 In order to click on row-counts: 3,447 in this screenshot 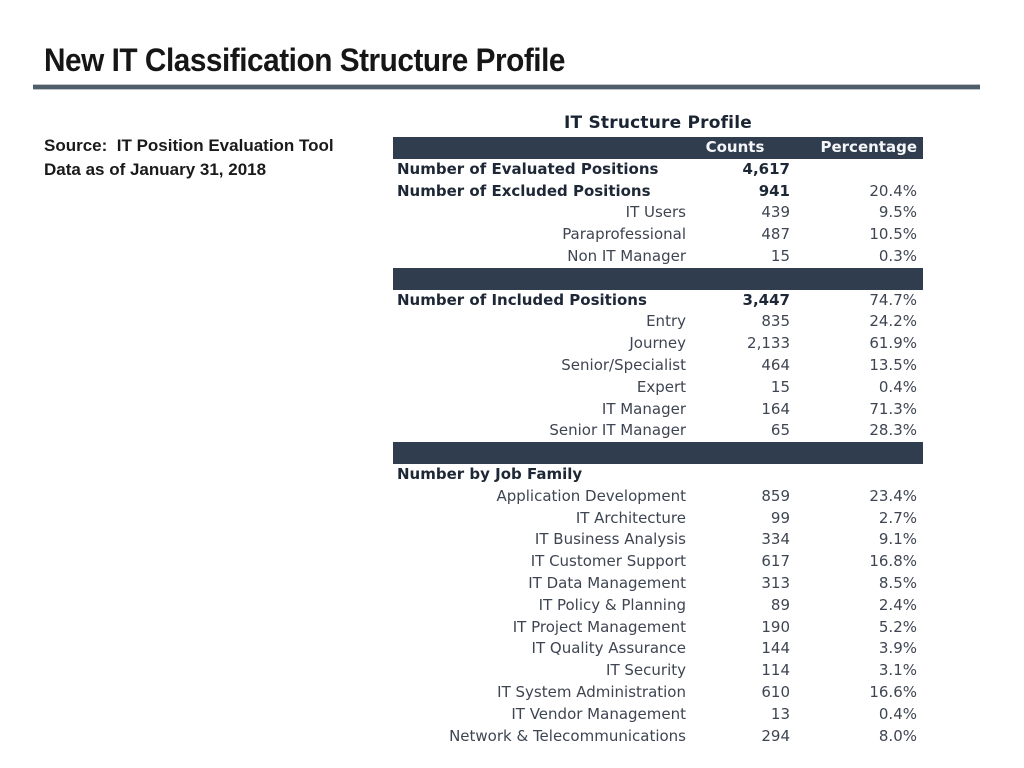, I will do `click(766, 299)`.